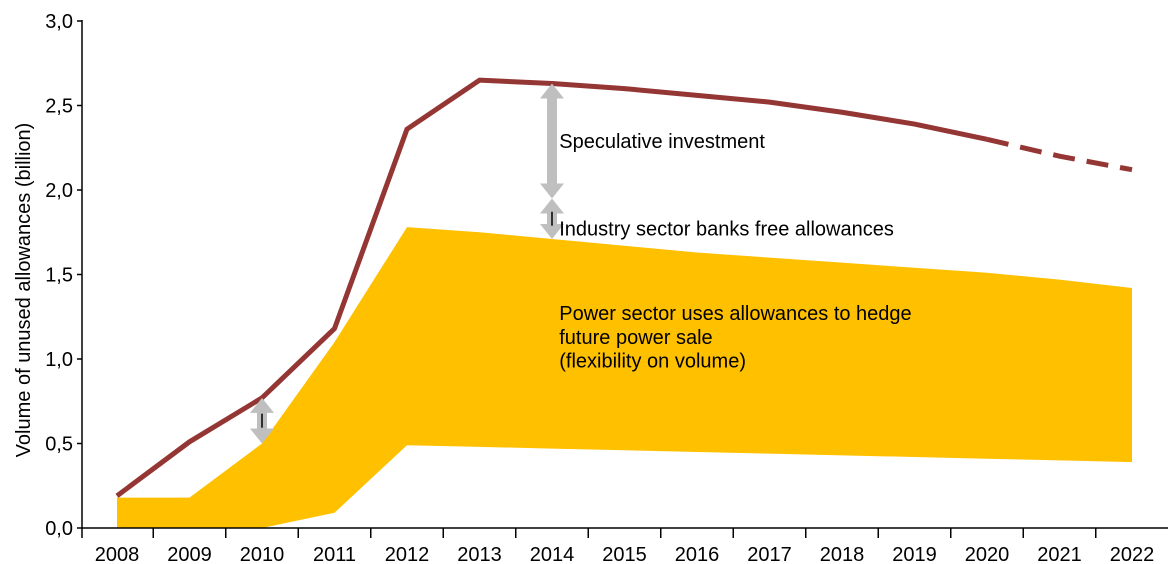 The image size is (1168, 564). What do you see at coordinates (842, 554) in the screenshot?
I see `x-tick-label: 2018` at bounding box center [842, 554].